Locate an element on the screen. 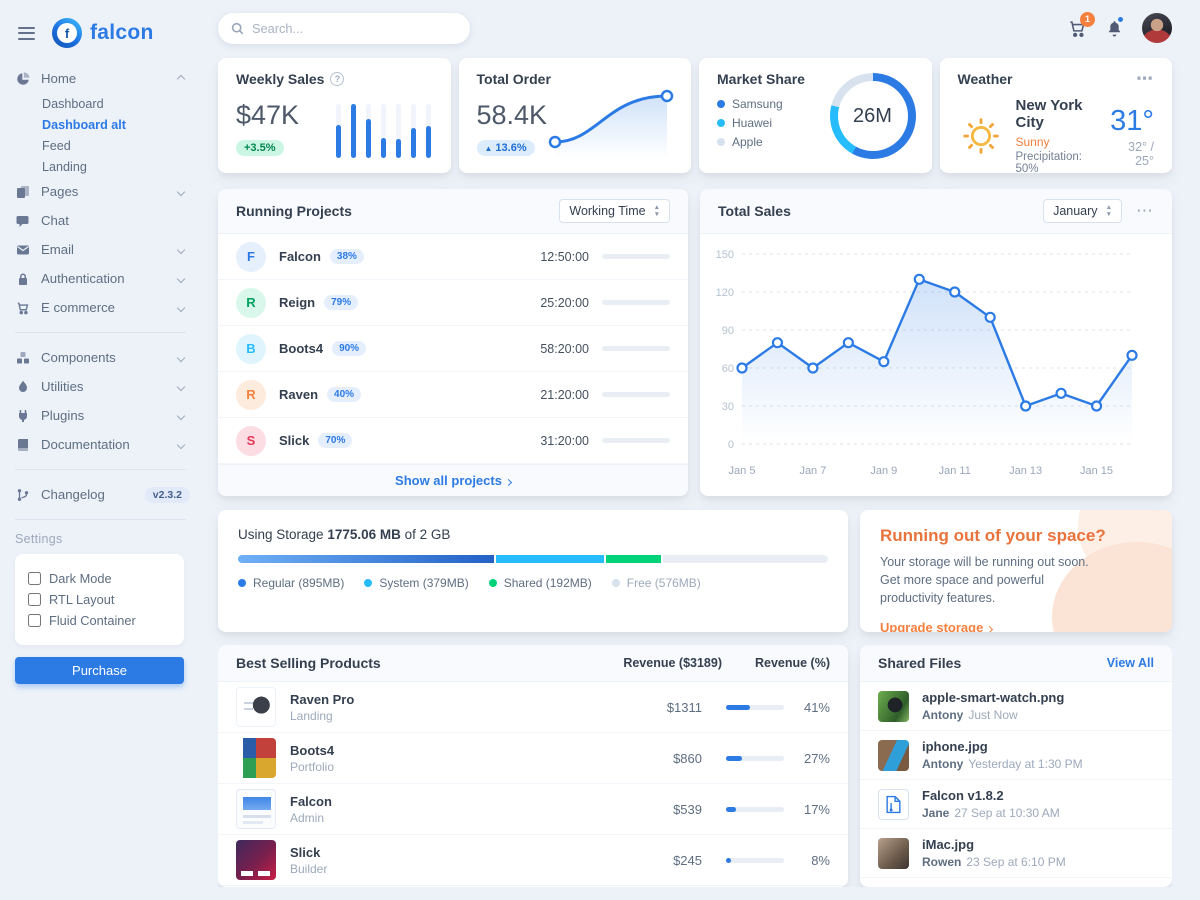 This screenshot has height=900, width=1200. sidebar-item-home: Home is located at coordinates (102, 78).